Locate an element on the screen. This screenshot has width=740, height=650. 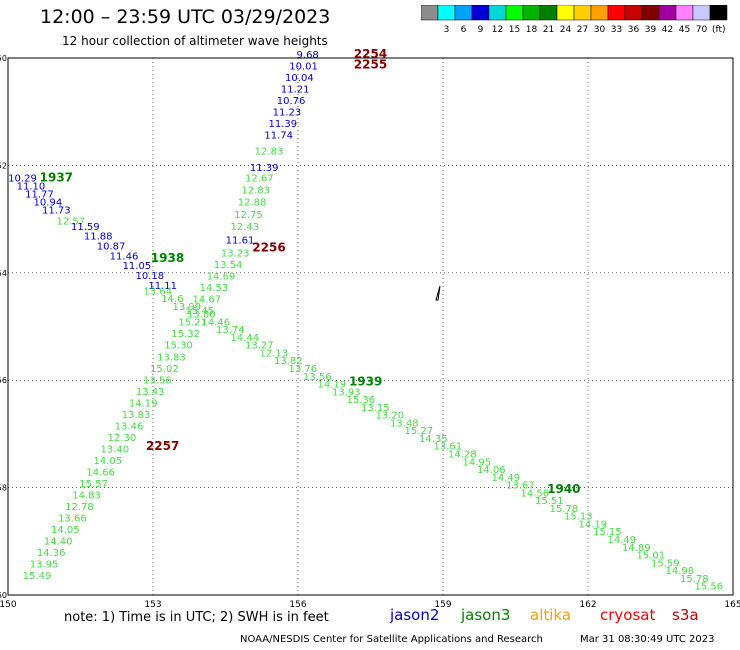
swh-label: 13.99 is located at coordinates (187, 307).